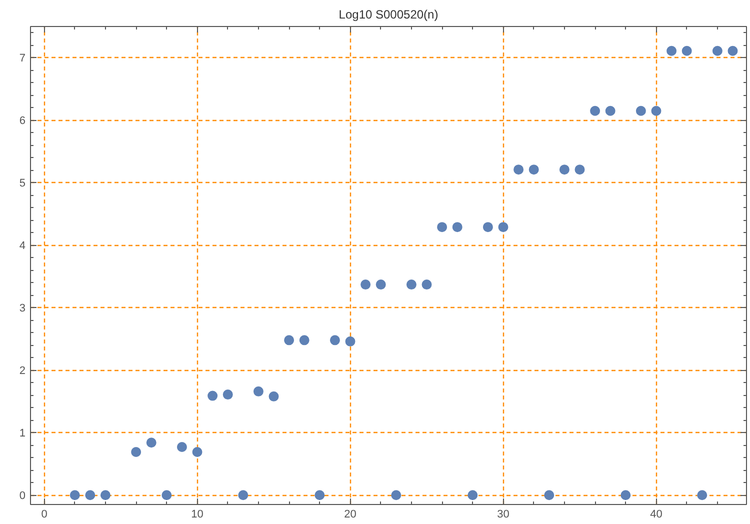 This screenshot has height=524, width=750. I want to click on chart-title: Log10 S000520(n), so click(388, 15).